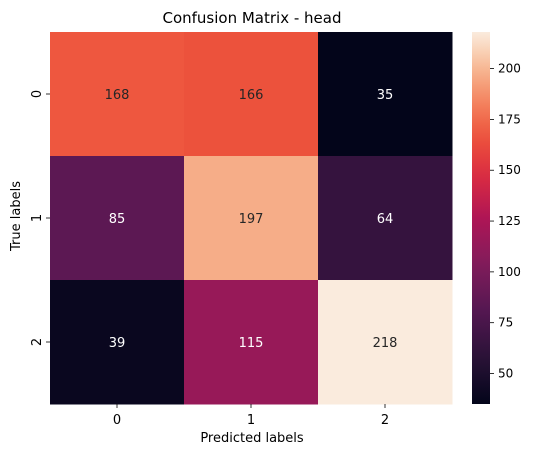 This screenshot has height=455, width=539. I want to click on cell-value-label: 166, so click(251, 95).